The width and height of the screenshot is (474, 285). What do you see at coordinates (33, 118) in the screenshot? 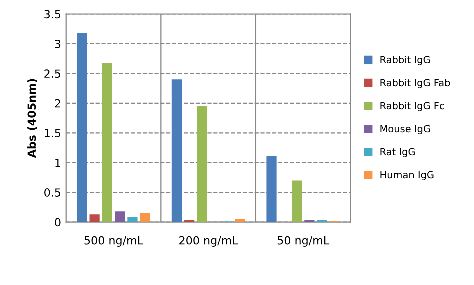
I see `y-axis-title: Abs (405nm)` at bounding box center [33, 118].